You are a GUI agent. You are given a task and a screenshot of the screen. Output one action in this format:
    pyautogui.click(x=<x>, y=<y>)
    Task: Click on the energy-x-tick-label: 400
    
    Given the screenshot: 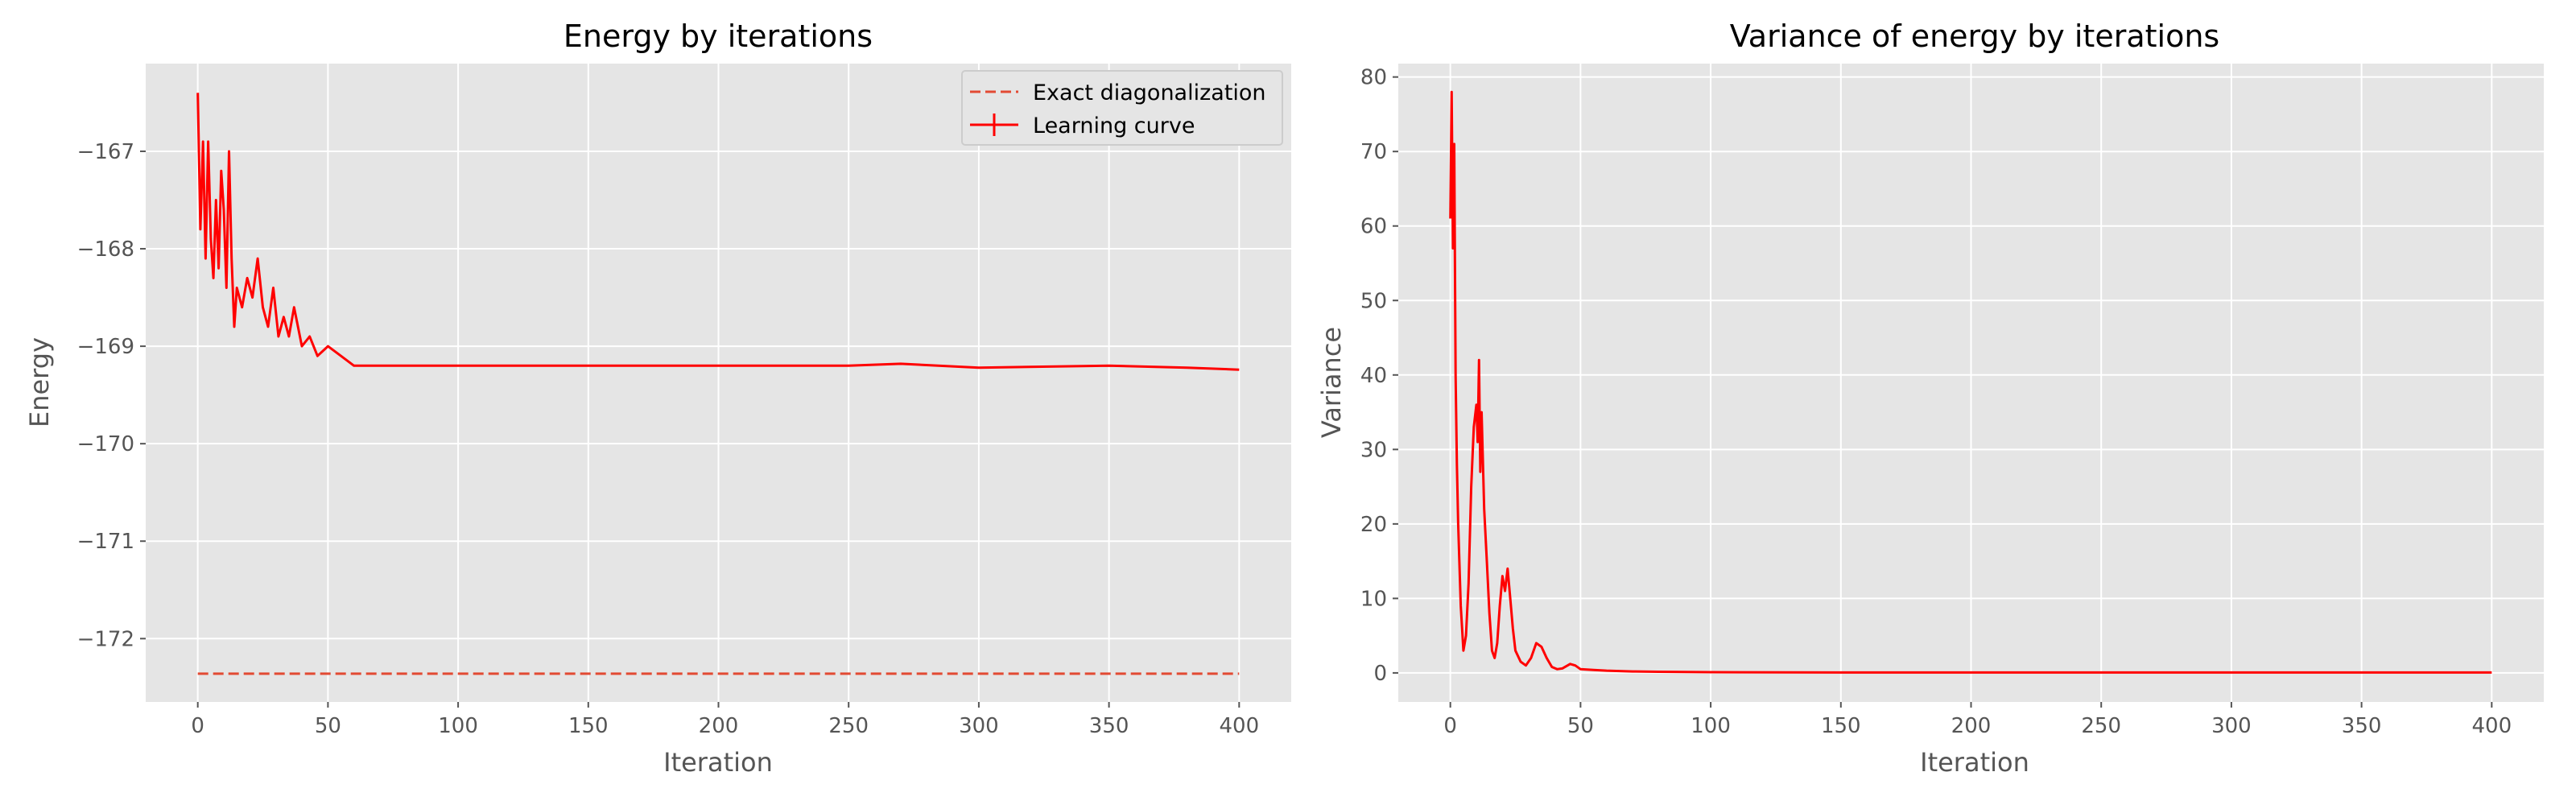 What is the action you would take?
    pyautogui.click(x=1239, y=726)
    